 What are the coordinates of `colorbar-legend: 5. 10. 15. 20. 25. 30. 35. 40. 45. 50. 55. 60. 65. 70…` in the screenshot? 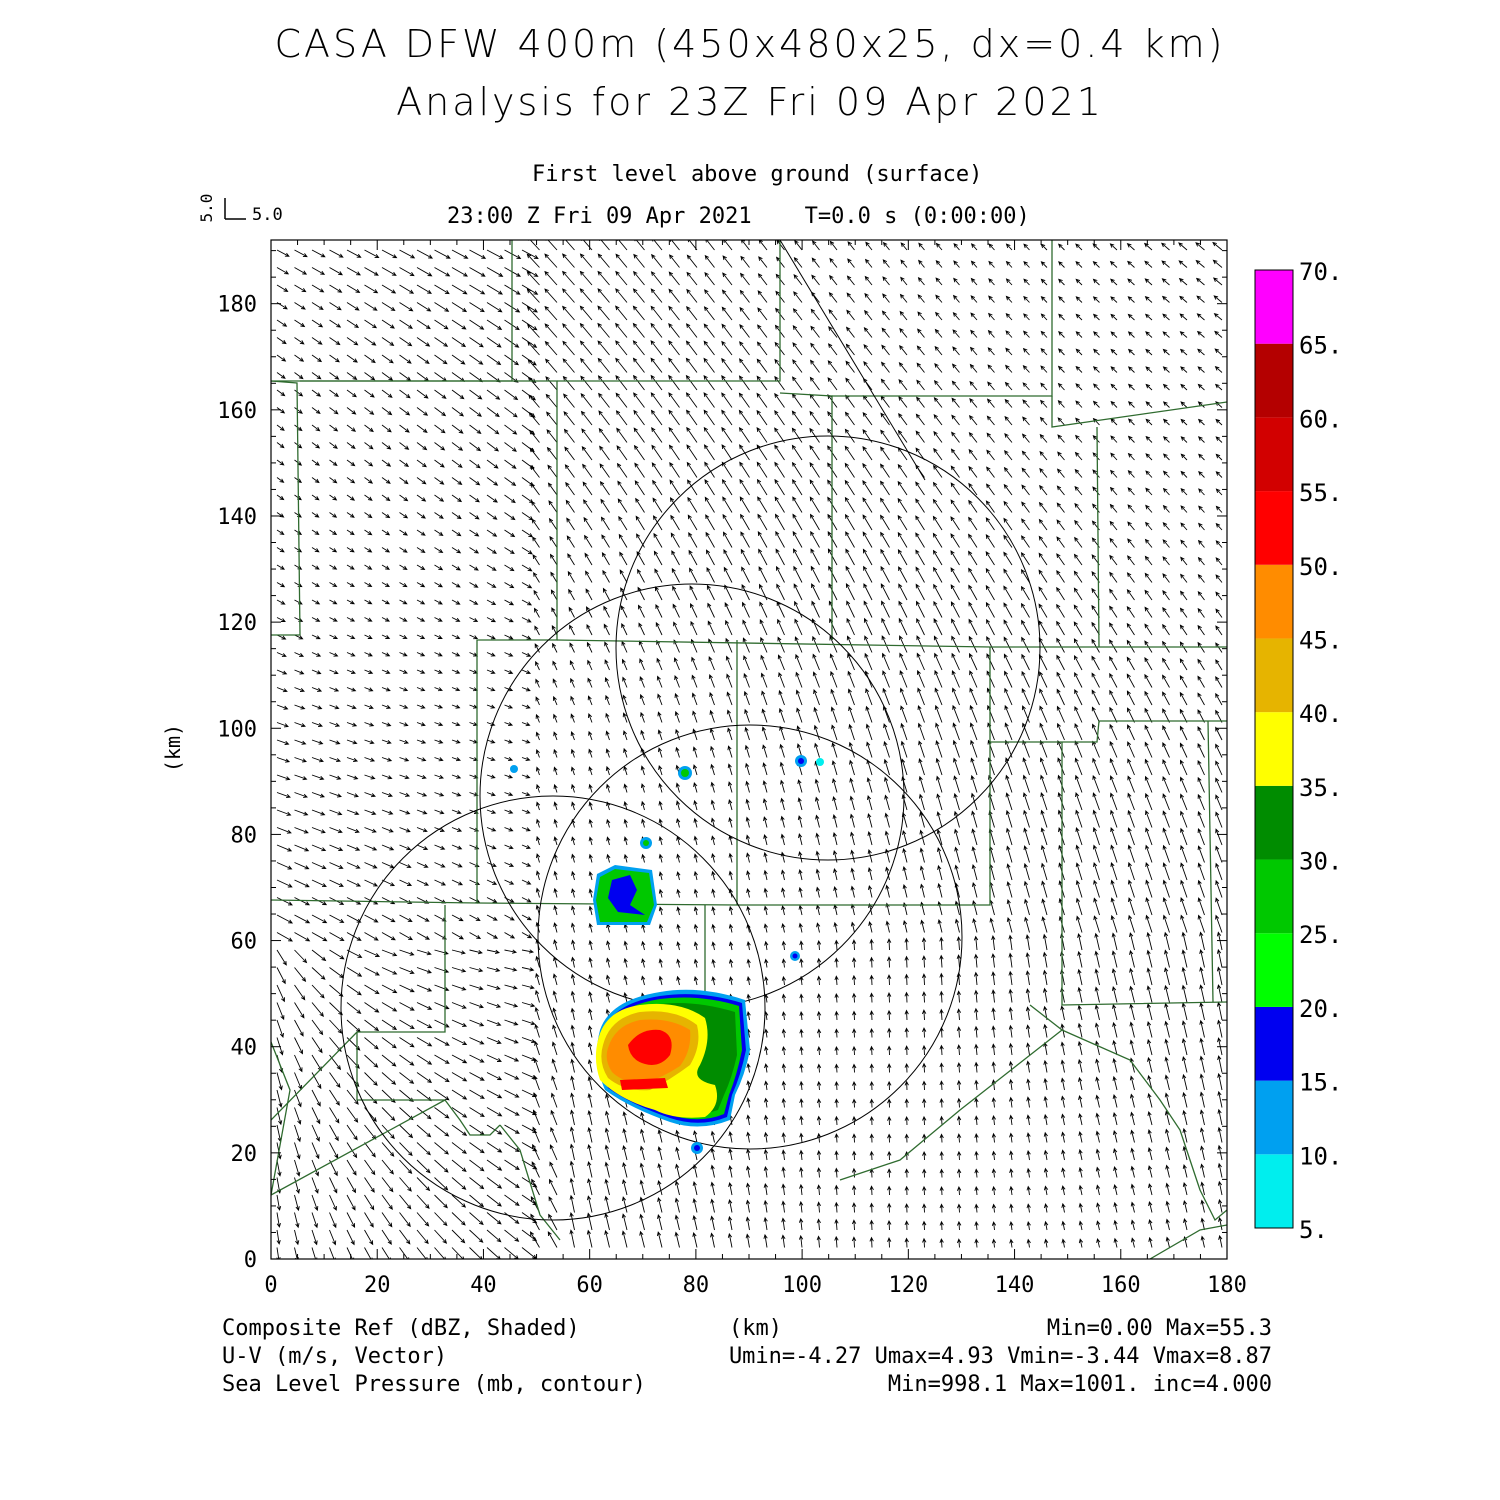 It's located at (1298, 751).